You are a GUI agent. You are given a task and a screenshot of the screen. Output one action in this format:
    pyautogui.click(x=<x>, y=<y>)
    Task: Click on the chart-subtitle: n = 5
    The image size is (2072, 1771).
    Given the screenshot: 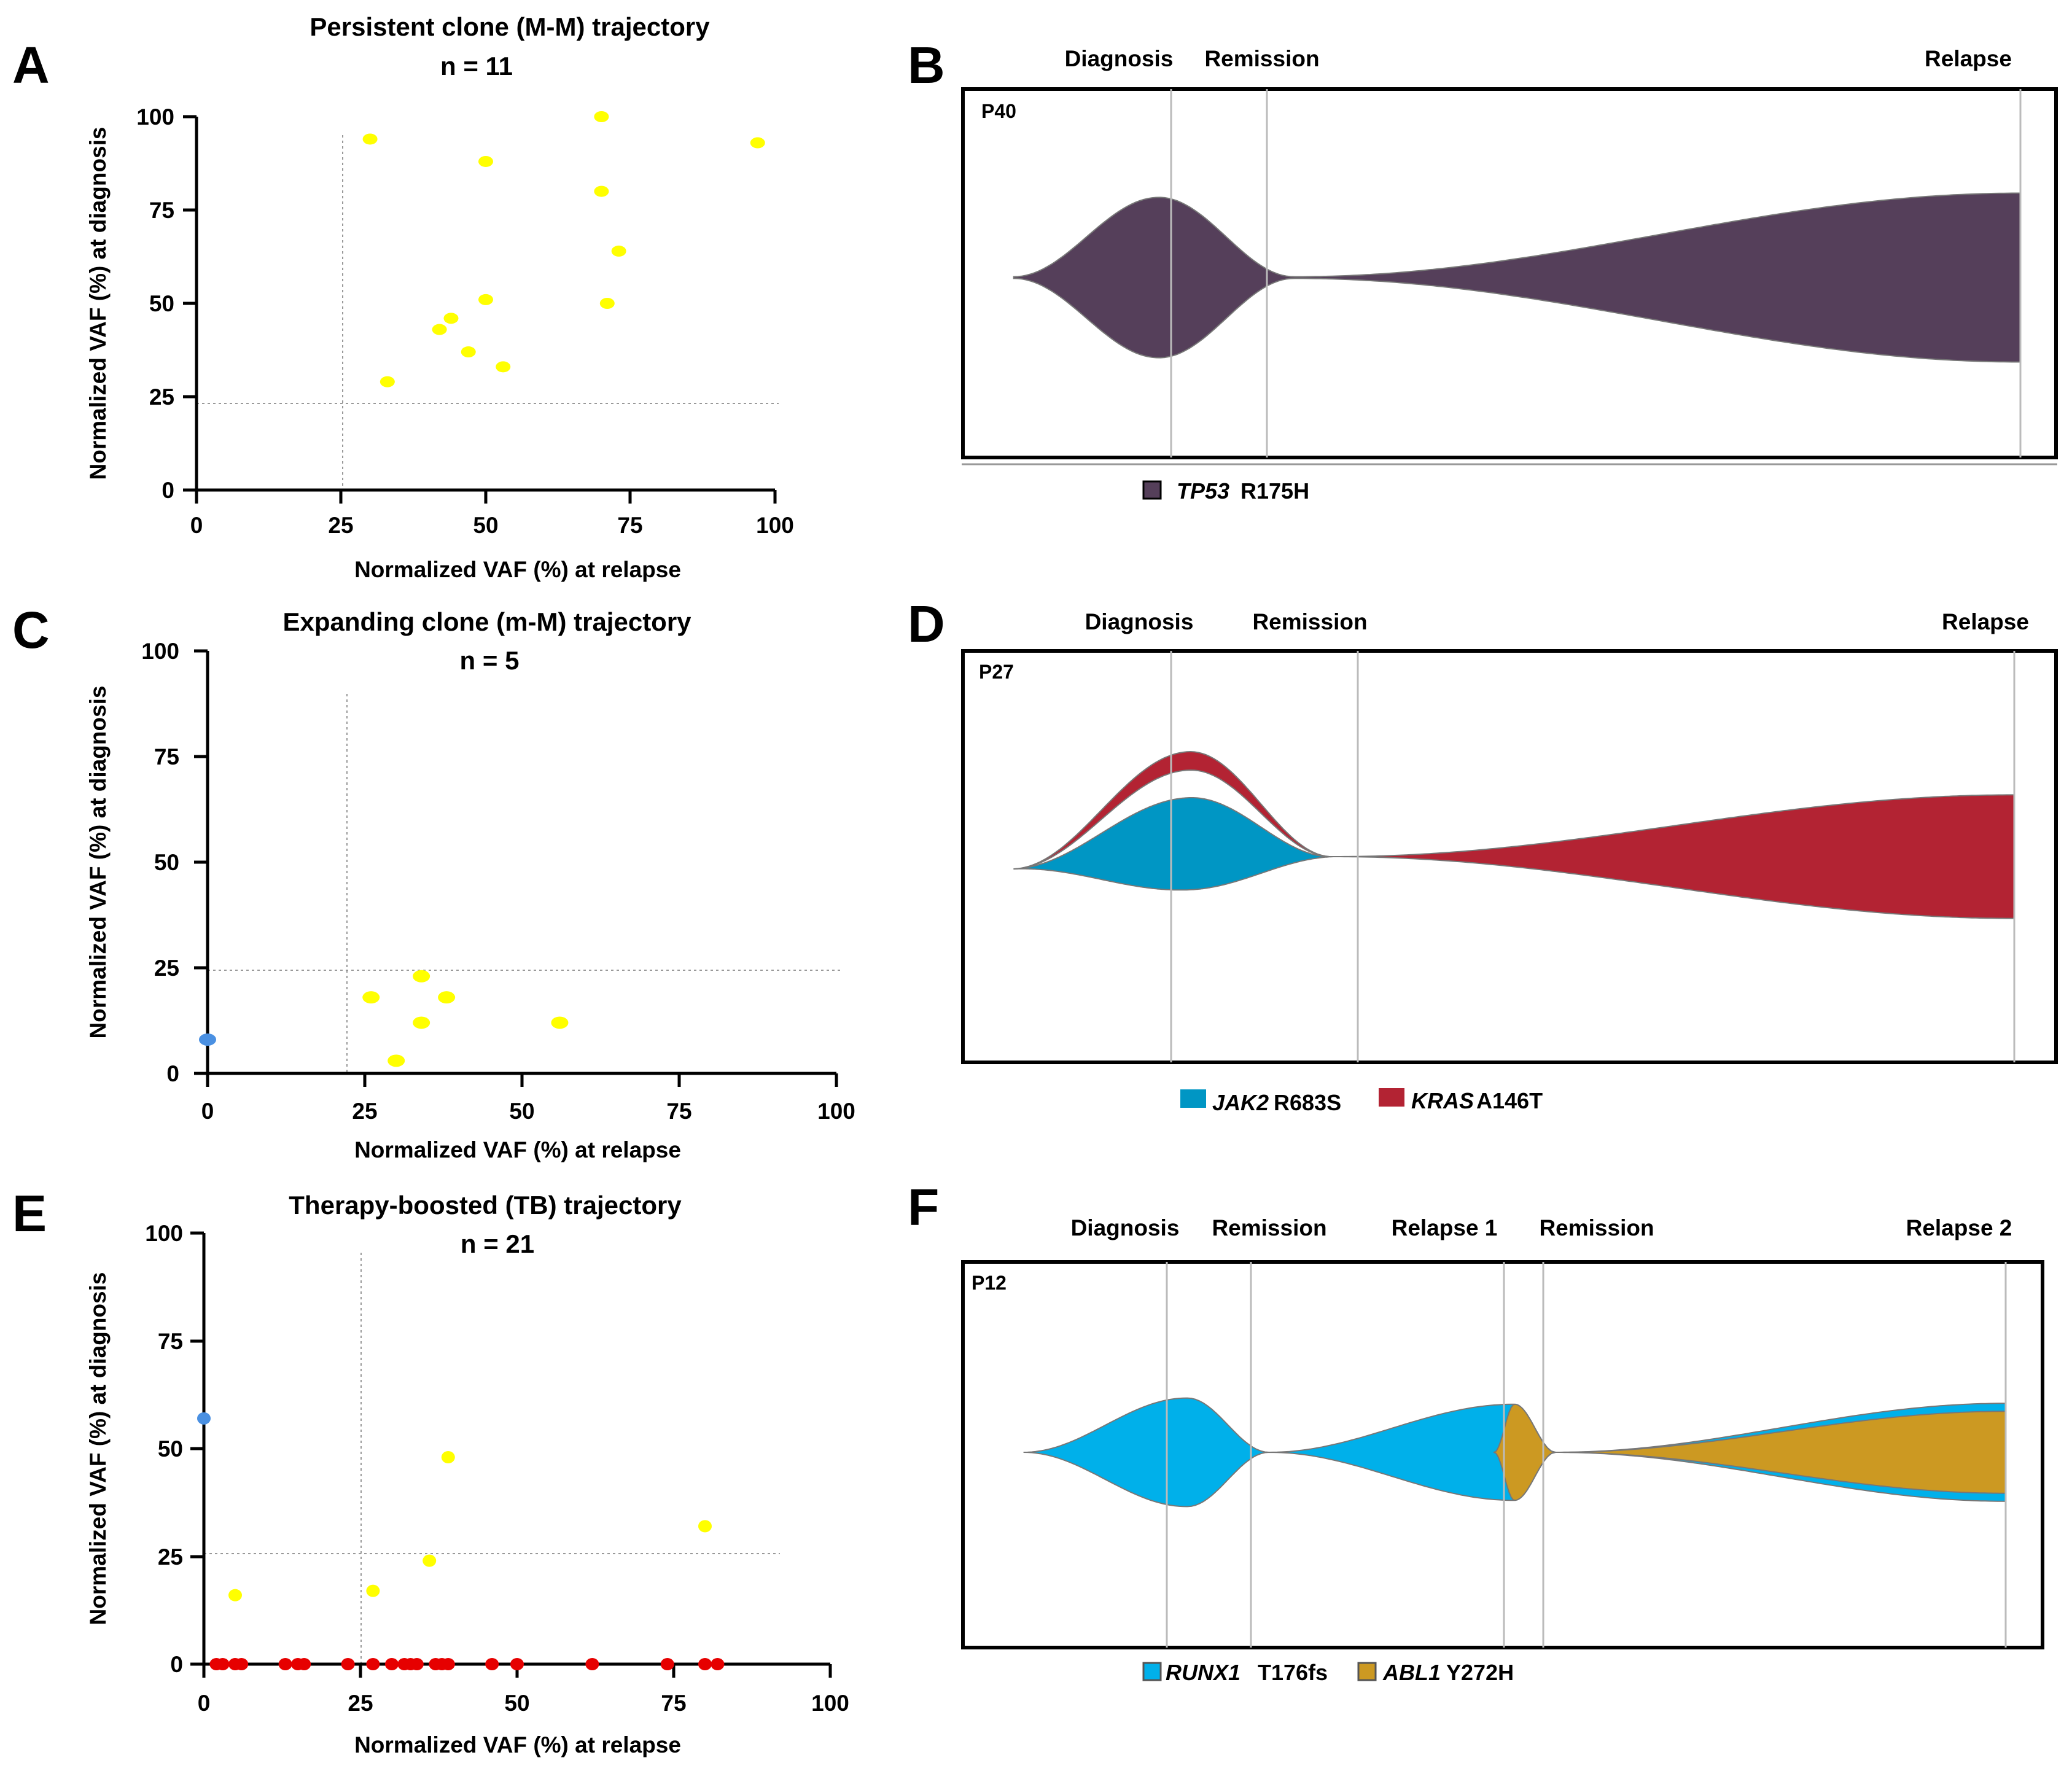 What is the action you would take?
    pyautogui.click(x=490, y=660)
    